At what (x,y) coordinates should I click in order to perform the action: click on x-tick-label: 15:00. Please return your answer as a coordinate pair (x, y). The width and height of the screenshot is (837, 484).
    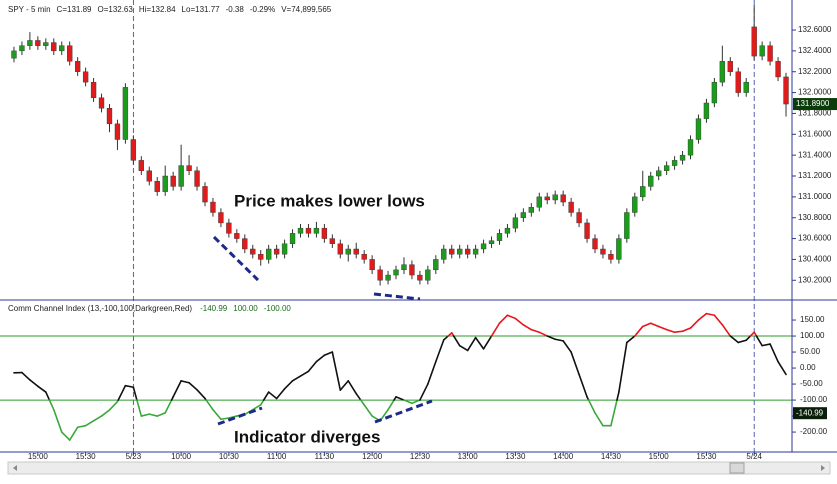
    Looking at the image, I should click on (659, 456).